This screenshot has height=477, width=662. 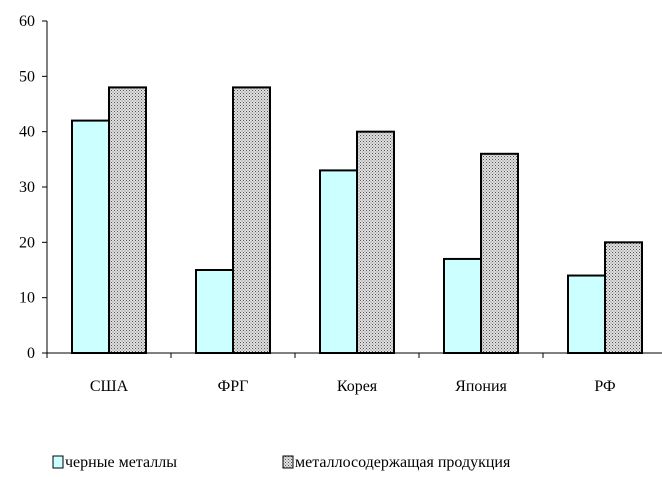 What do you see at coordinates (27, 187) in the screenshot?
I see `y-tick-label: 30` at bounding box center [27, 187].